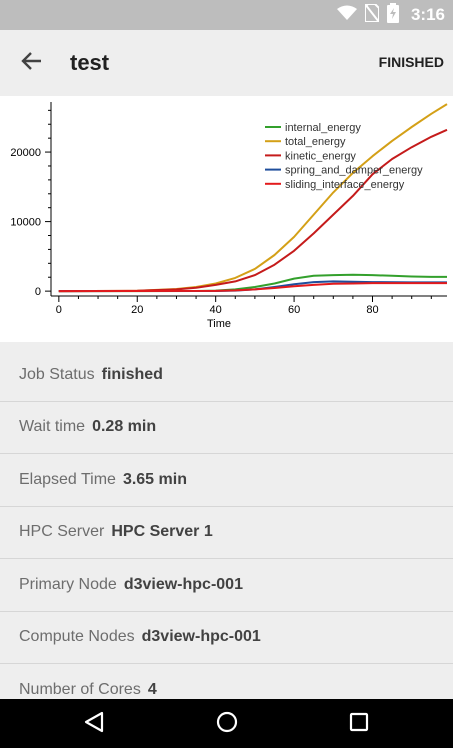 The height and width of the screenshot is (748, 453). Describe the element at coordinates (90, 62) in the screenshot. I see `page-title: test` at that location.